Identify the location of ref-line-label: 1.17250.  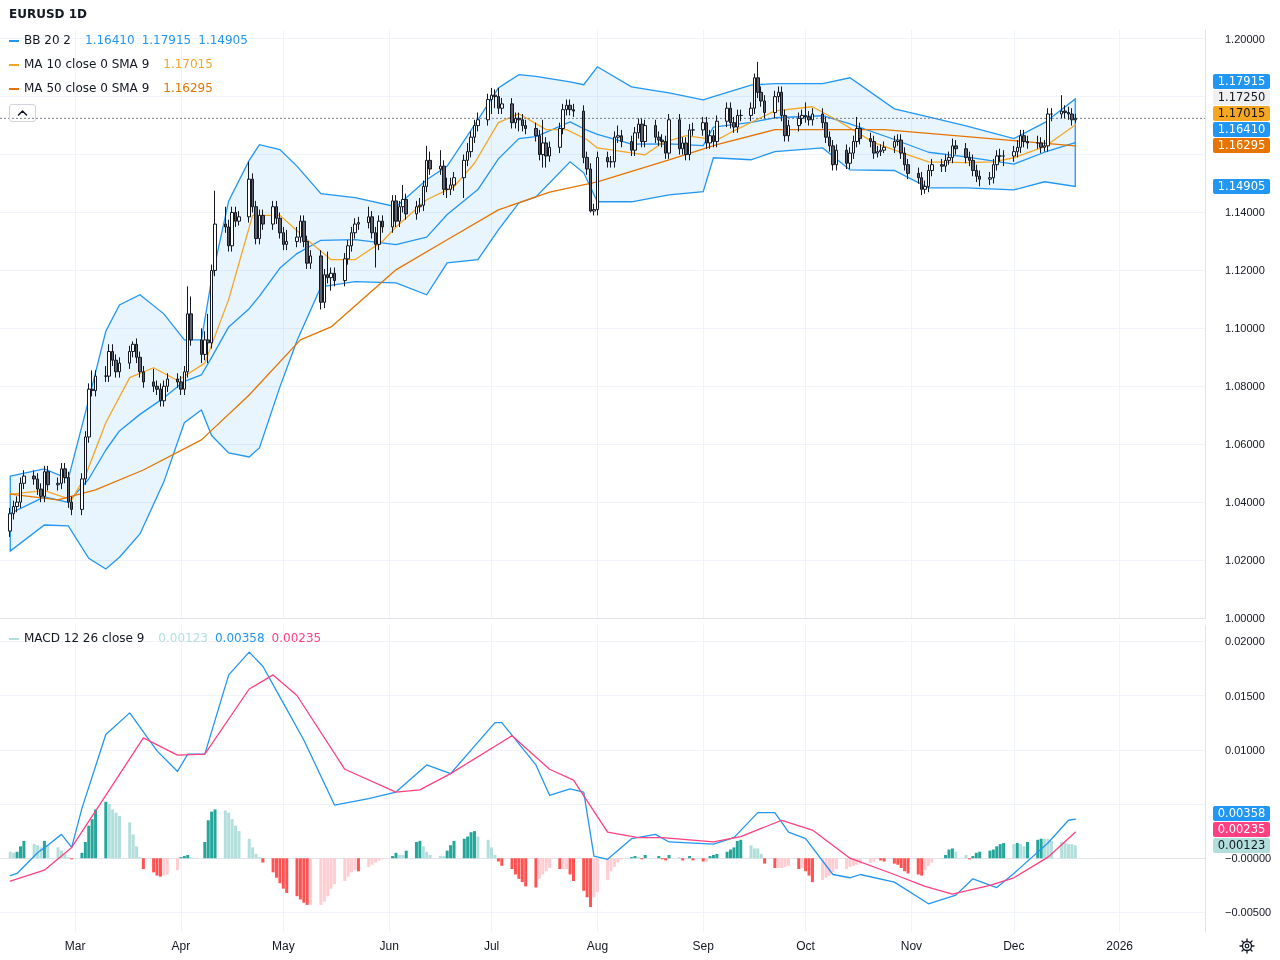
(1241, 97).